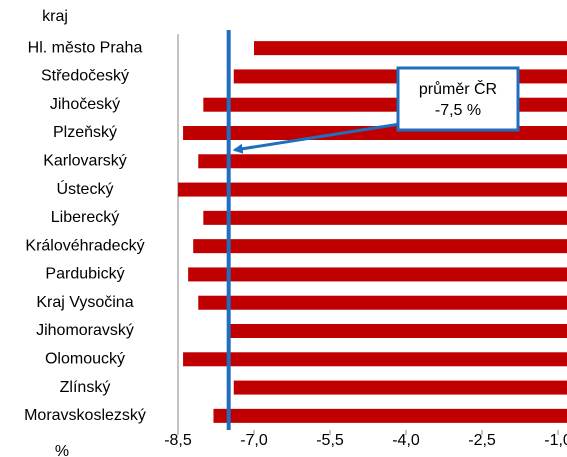 Image resolution: width=567 pixels, height=457 pixels. I want to click on x-axis-title: %, so click(62, 450).